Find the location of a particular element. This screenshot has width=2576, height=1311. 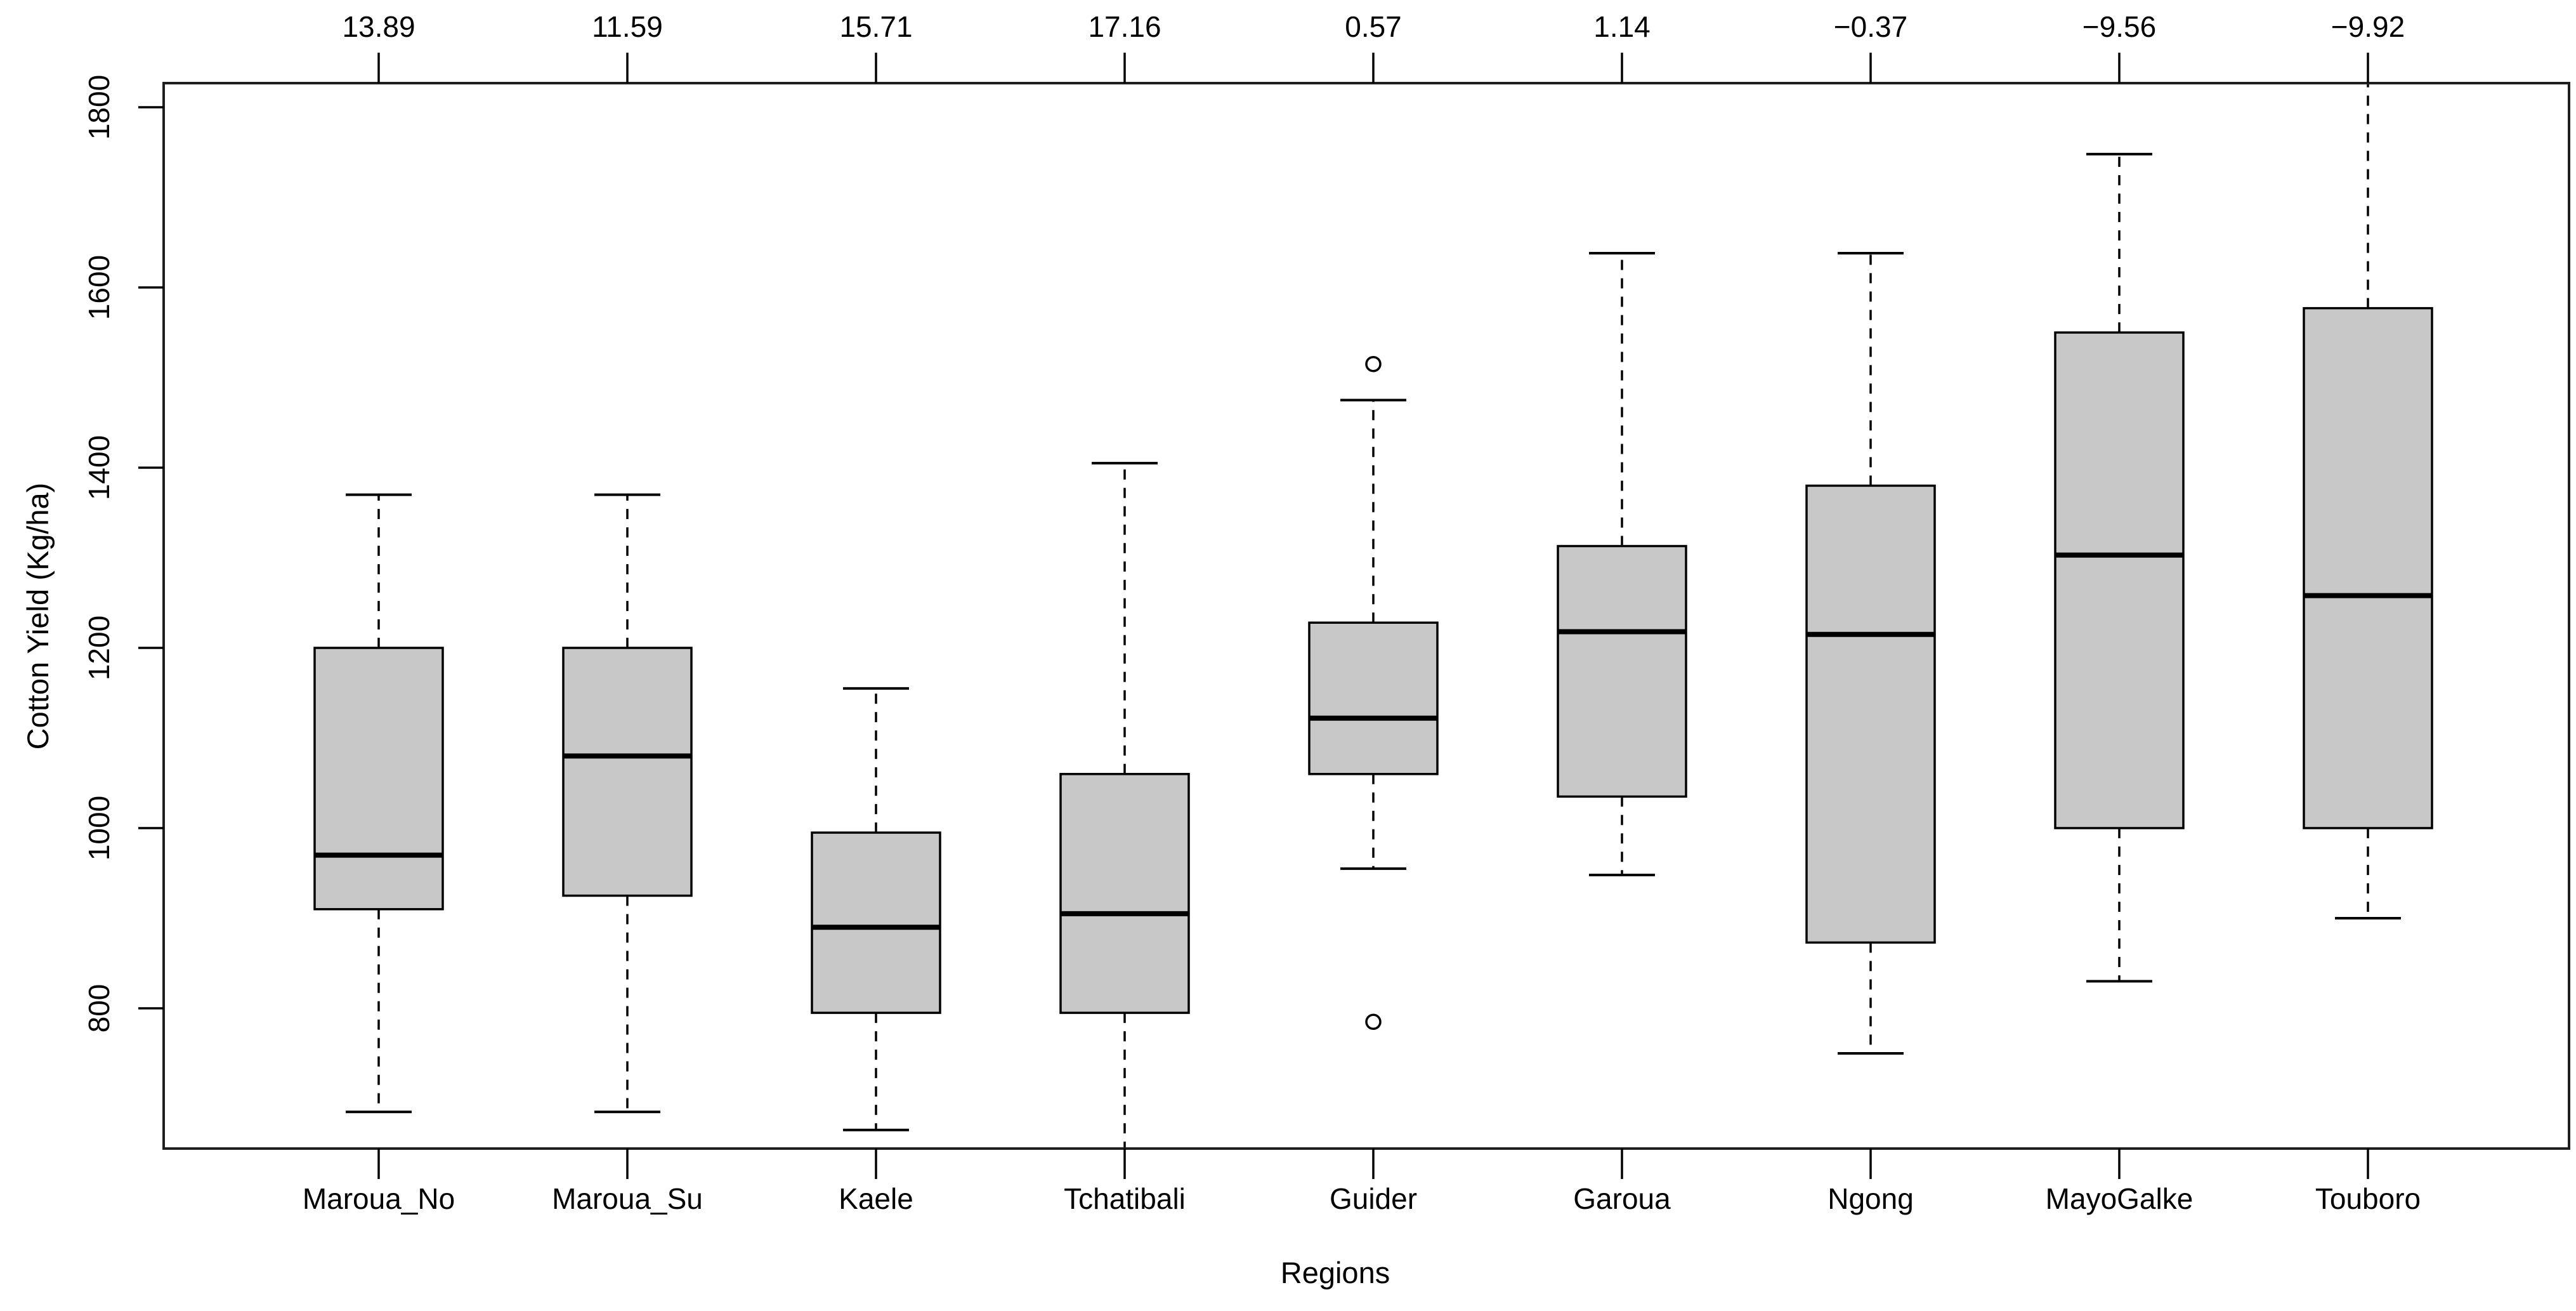

boxplot-kaele is located at coordinates (876, 909).